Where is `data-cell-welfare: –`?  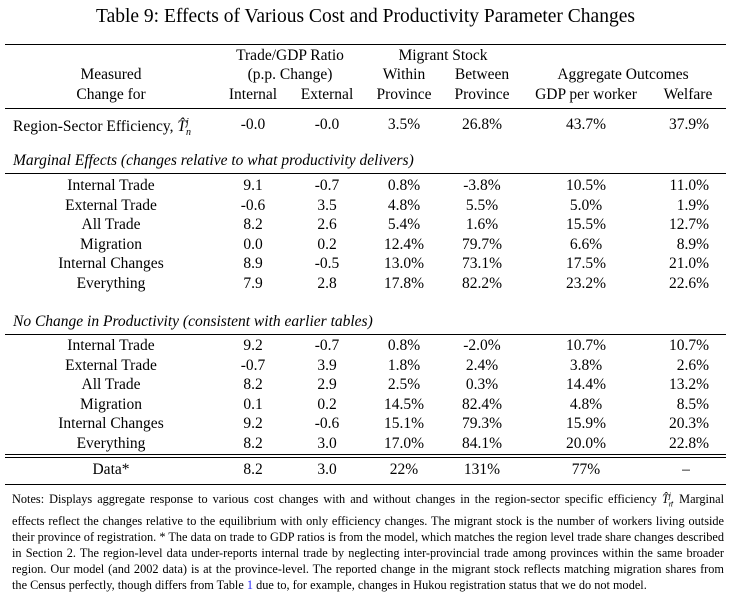 data-cell-welfare: – is located at coordinates (686, 469).